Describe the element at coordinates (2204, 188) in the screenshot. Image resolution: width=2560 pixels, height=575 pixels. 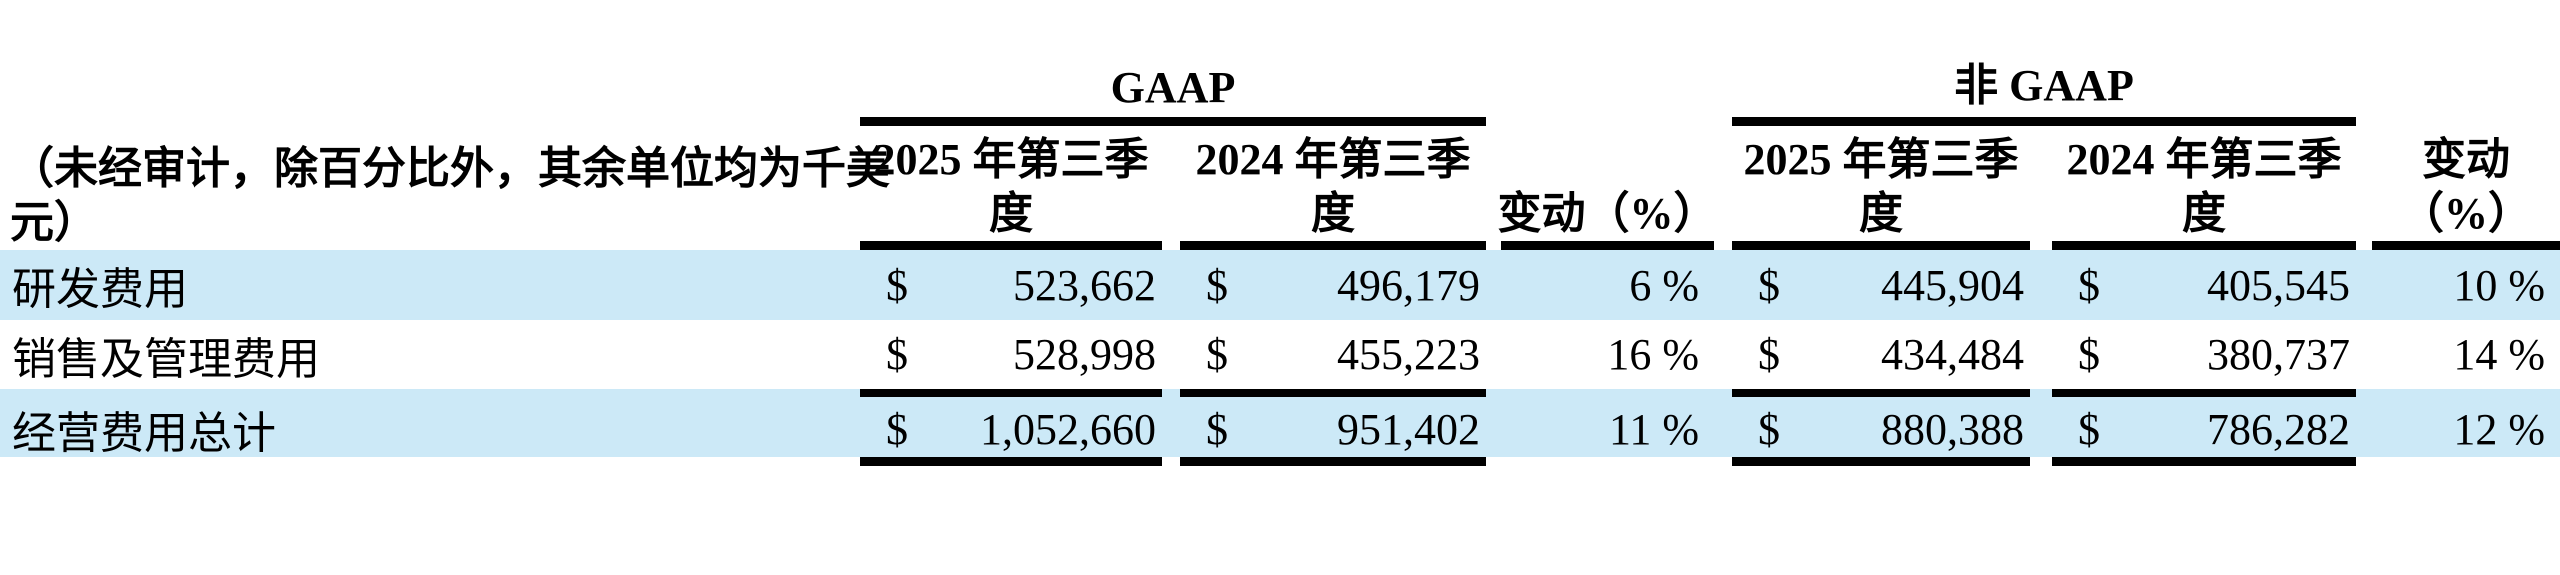
I see `column-header-non-gaap-q3-2024: 2024 年第三季 度` at that location.